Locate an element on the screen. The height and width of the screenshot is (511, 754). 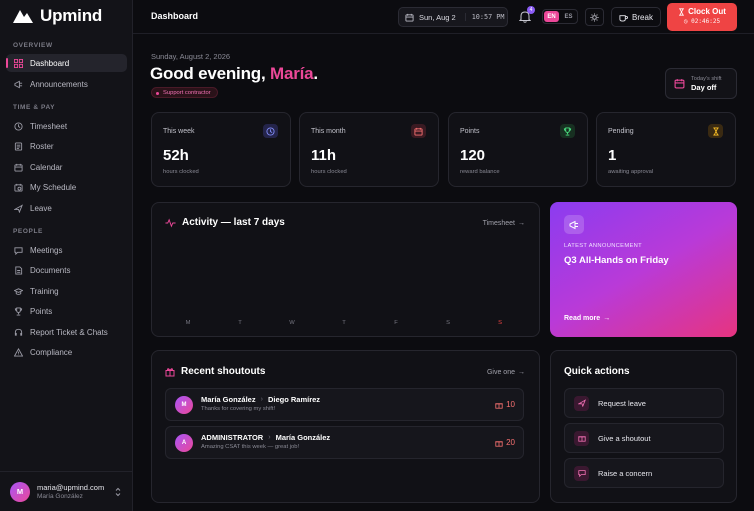
chevron-updown-icon is located at coordinates (118, 492).